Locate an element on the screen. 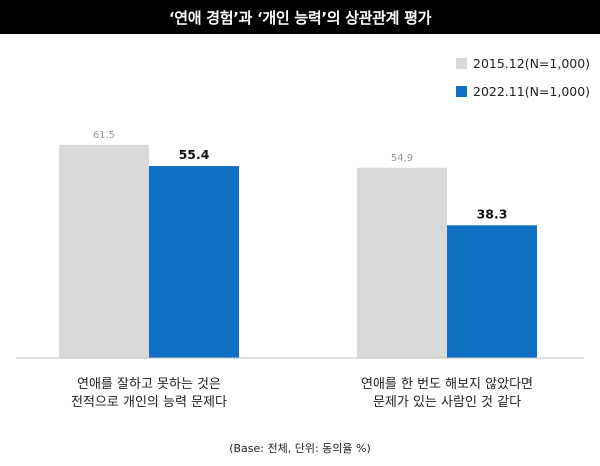 This screenshot has width=600, height=466. legend-item-2015: 2015.12(N=1,000) is located at coordinates (523, 63).